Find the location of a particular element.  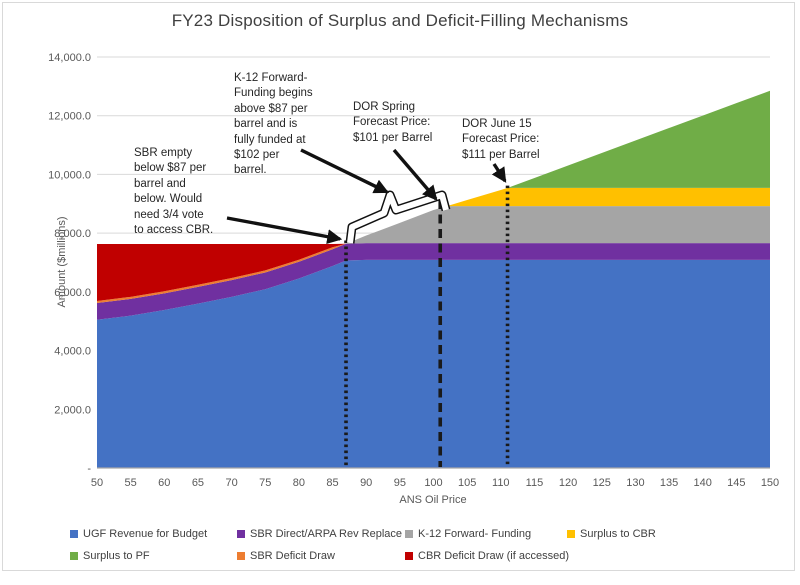

x-tick-label: 95 is located at coordinates (400, 483).